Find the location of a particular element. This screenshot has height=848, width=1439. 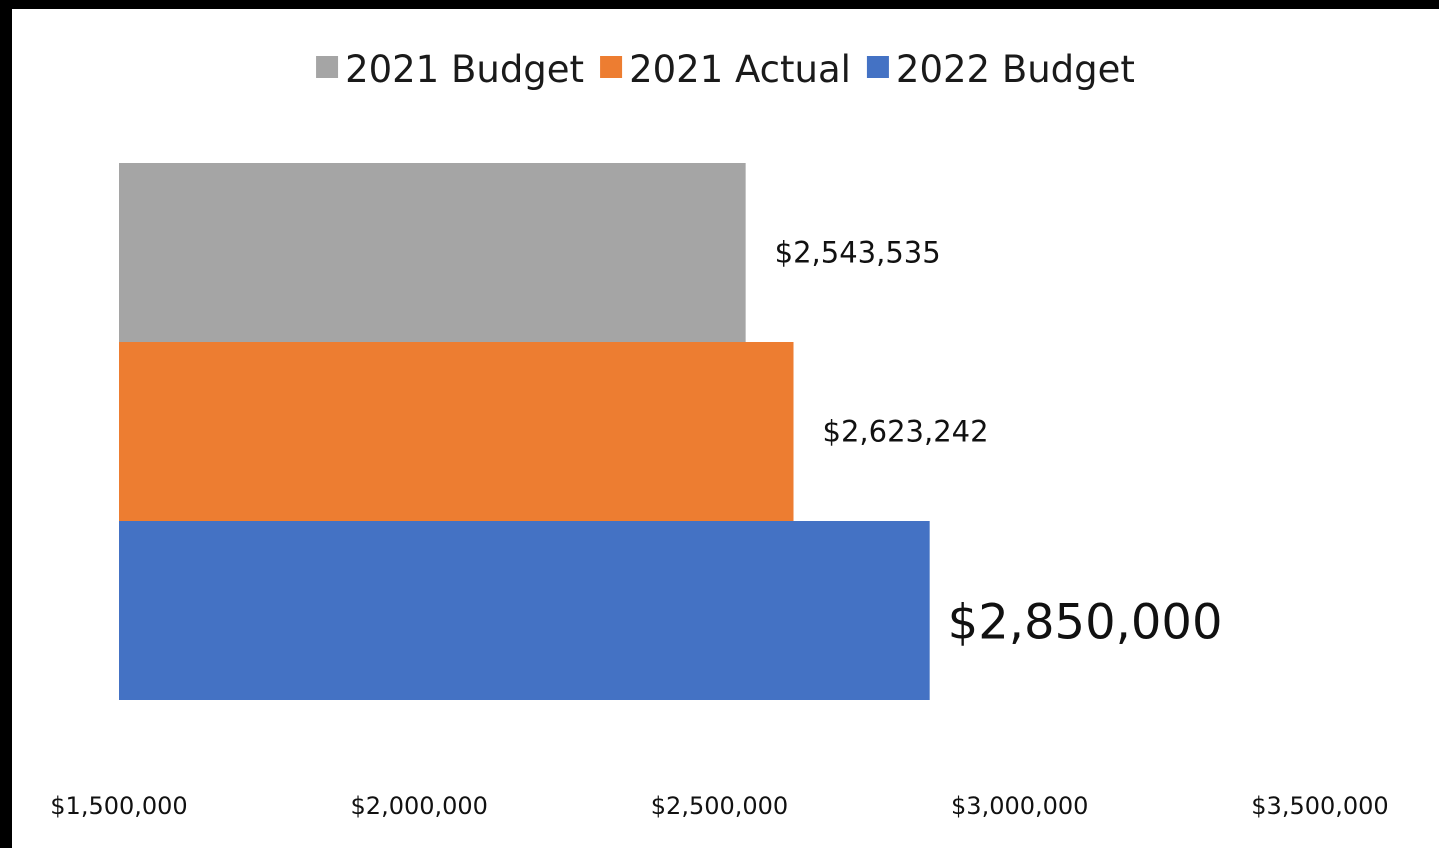

bar-2022-budget is located at coordinates (524, 610).